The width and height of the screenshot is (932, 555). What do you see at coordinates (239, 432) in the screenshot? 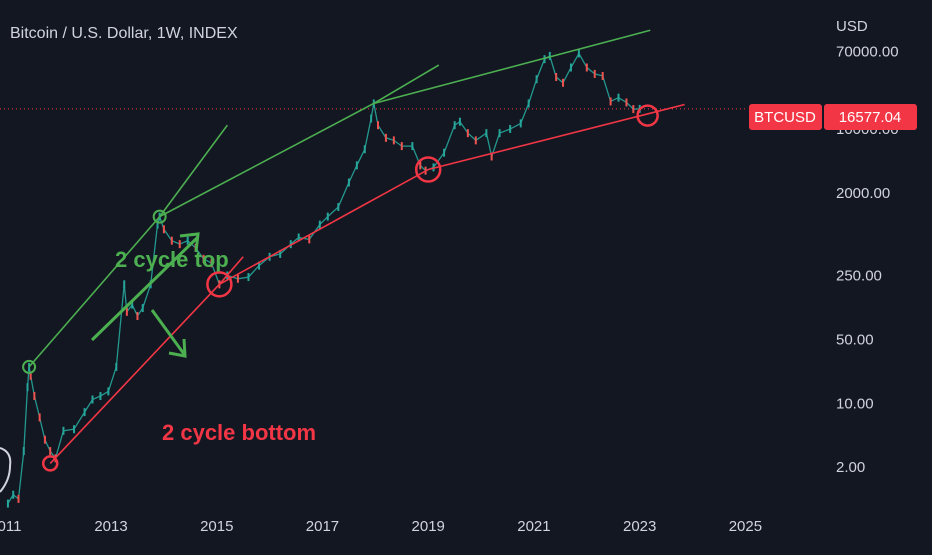
I see `cycle-bottom-label: 2 cycle bottom` at bounding box center [239, 432].